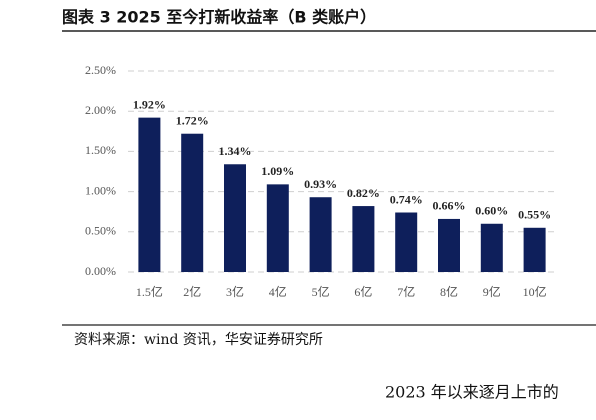  Describe the element at coordinates (534, 215) in the screenshot. I see `value-label: 0.55%` at that location.